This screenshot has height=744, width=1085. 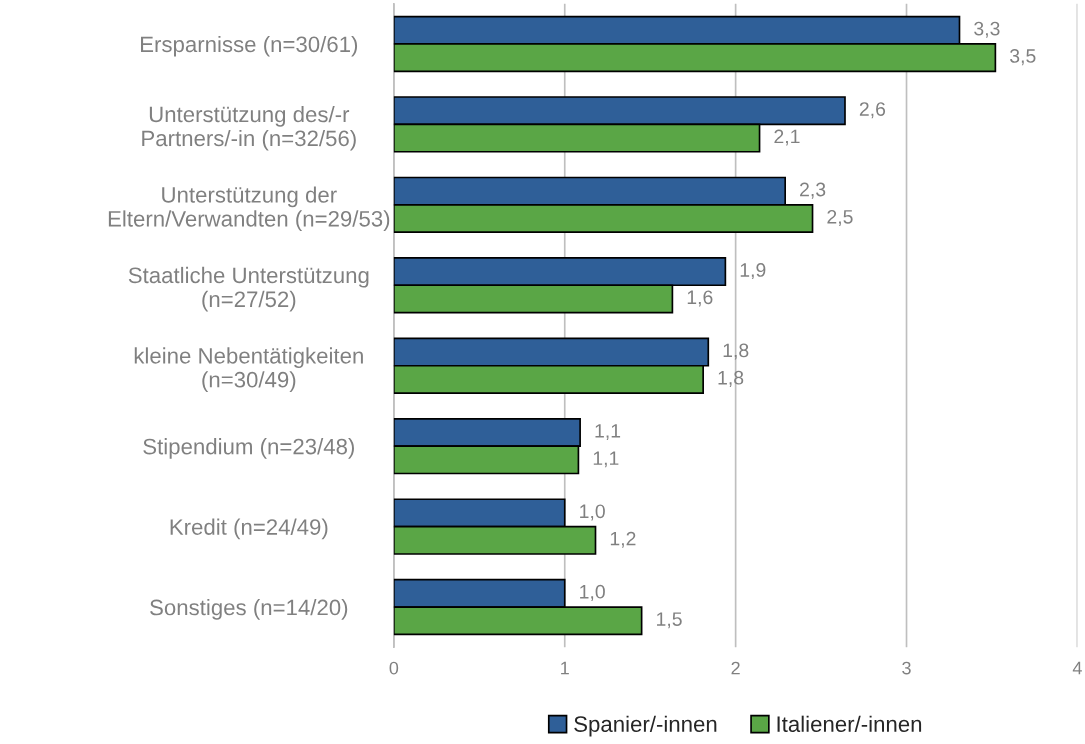 I want to click on y-tick-label: Unterstützung der Eltern/Verwandten (n=29/53), so click(x=249, y=209).